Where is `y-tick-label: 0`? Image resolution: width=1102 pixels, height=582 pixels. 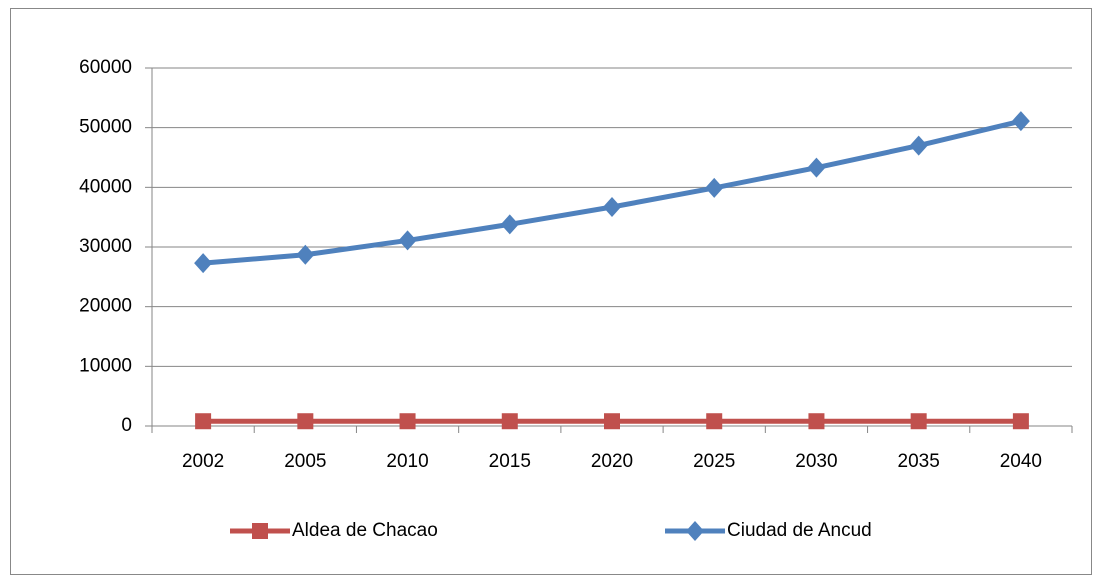 y-tick-label: 0 is located at coordinates (126, 425).